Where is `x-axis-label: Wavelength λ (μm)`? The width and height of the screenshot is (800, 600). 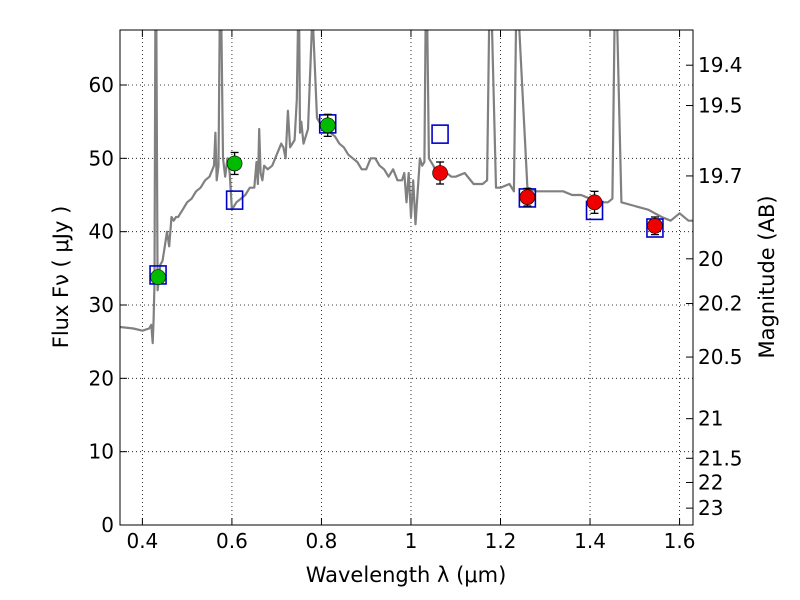 x-axis-label: Wavelength λ (μm) is located at coordinates (406, 575).